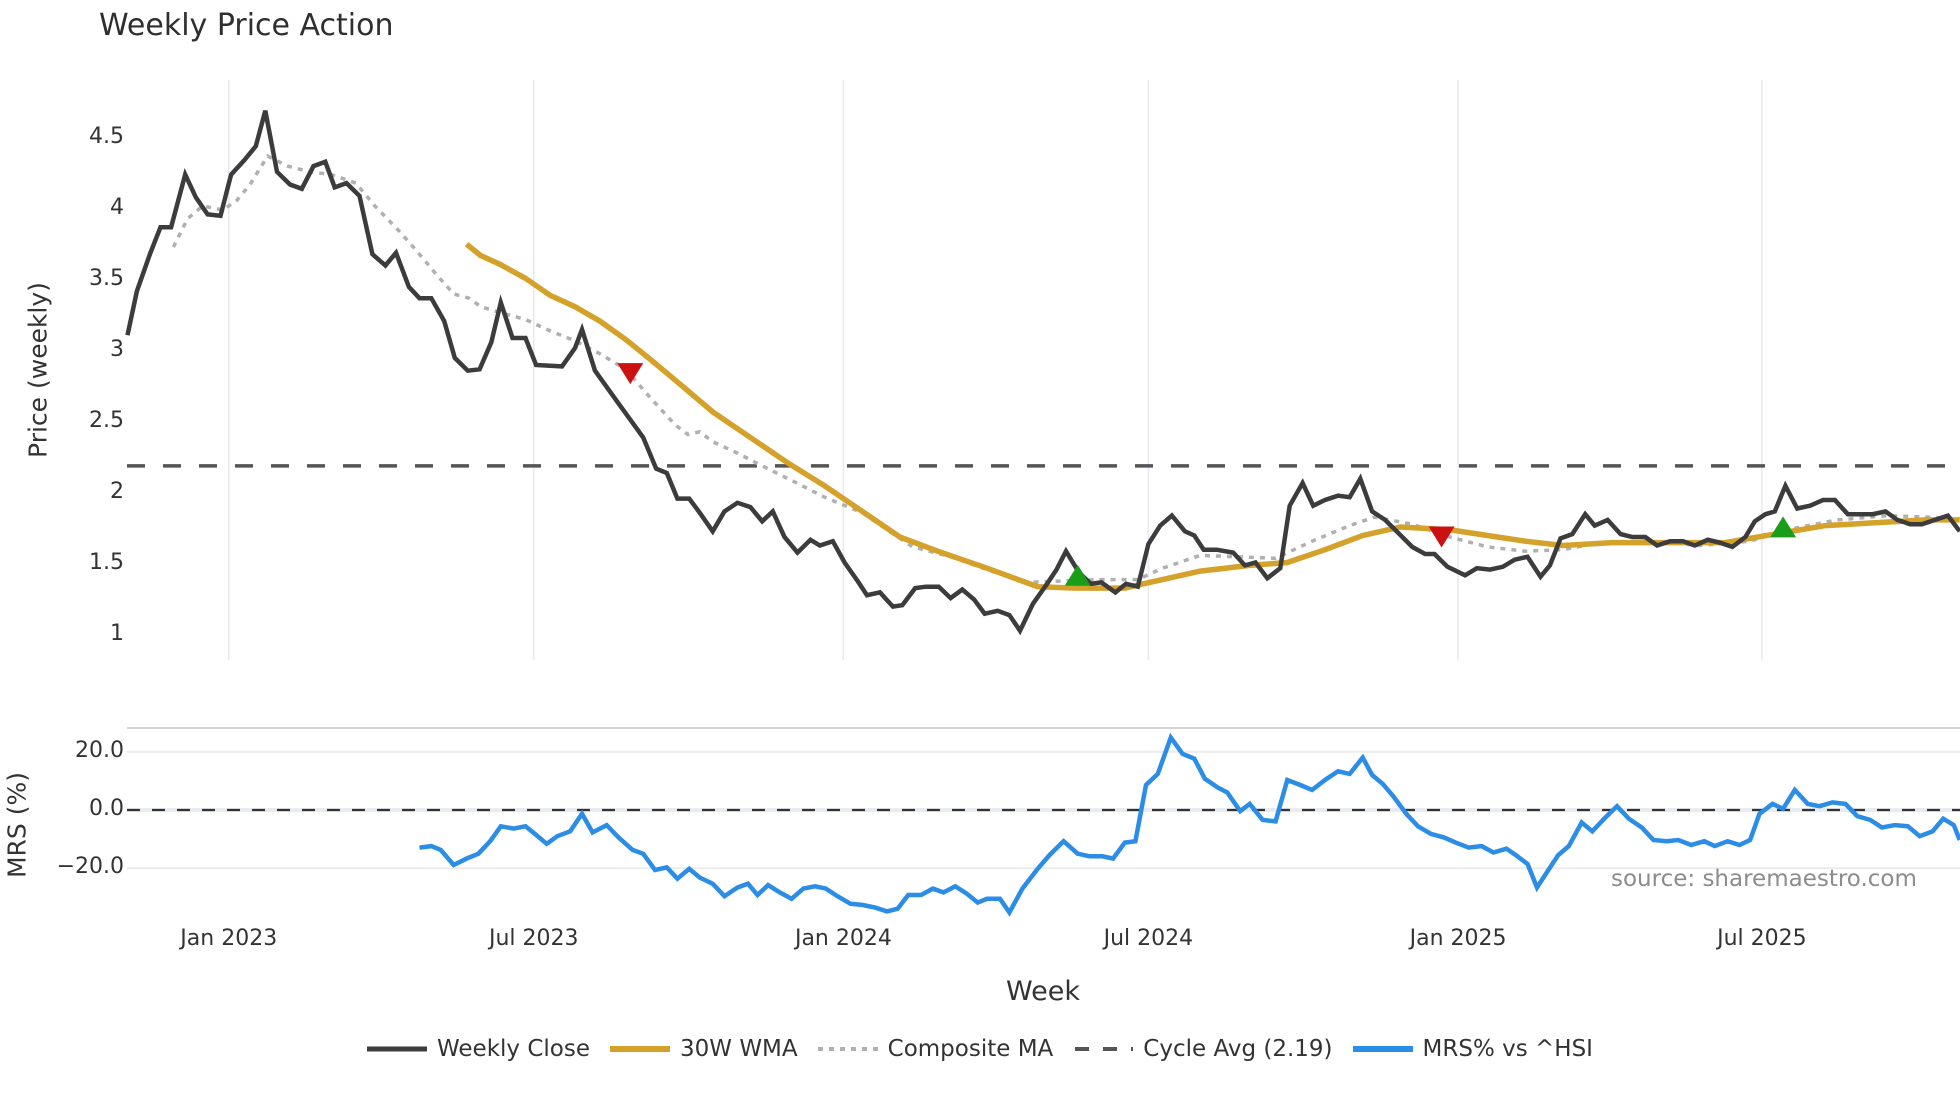 The height and width of the screenshot is (1102, 1960). What do you see at coordinates (847, 1049) in the screenshot?
I see `dotted-line-icon` at bounding box center [847, 1049].